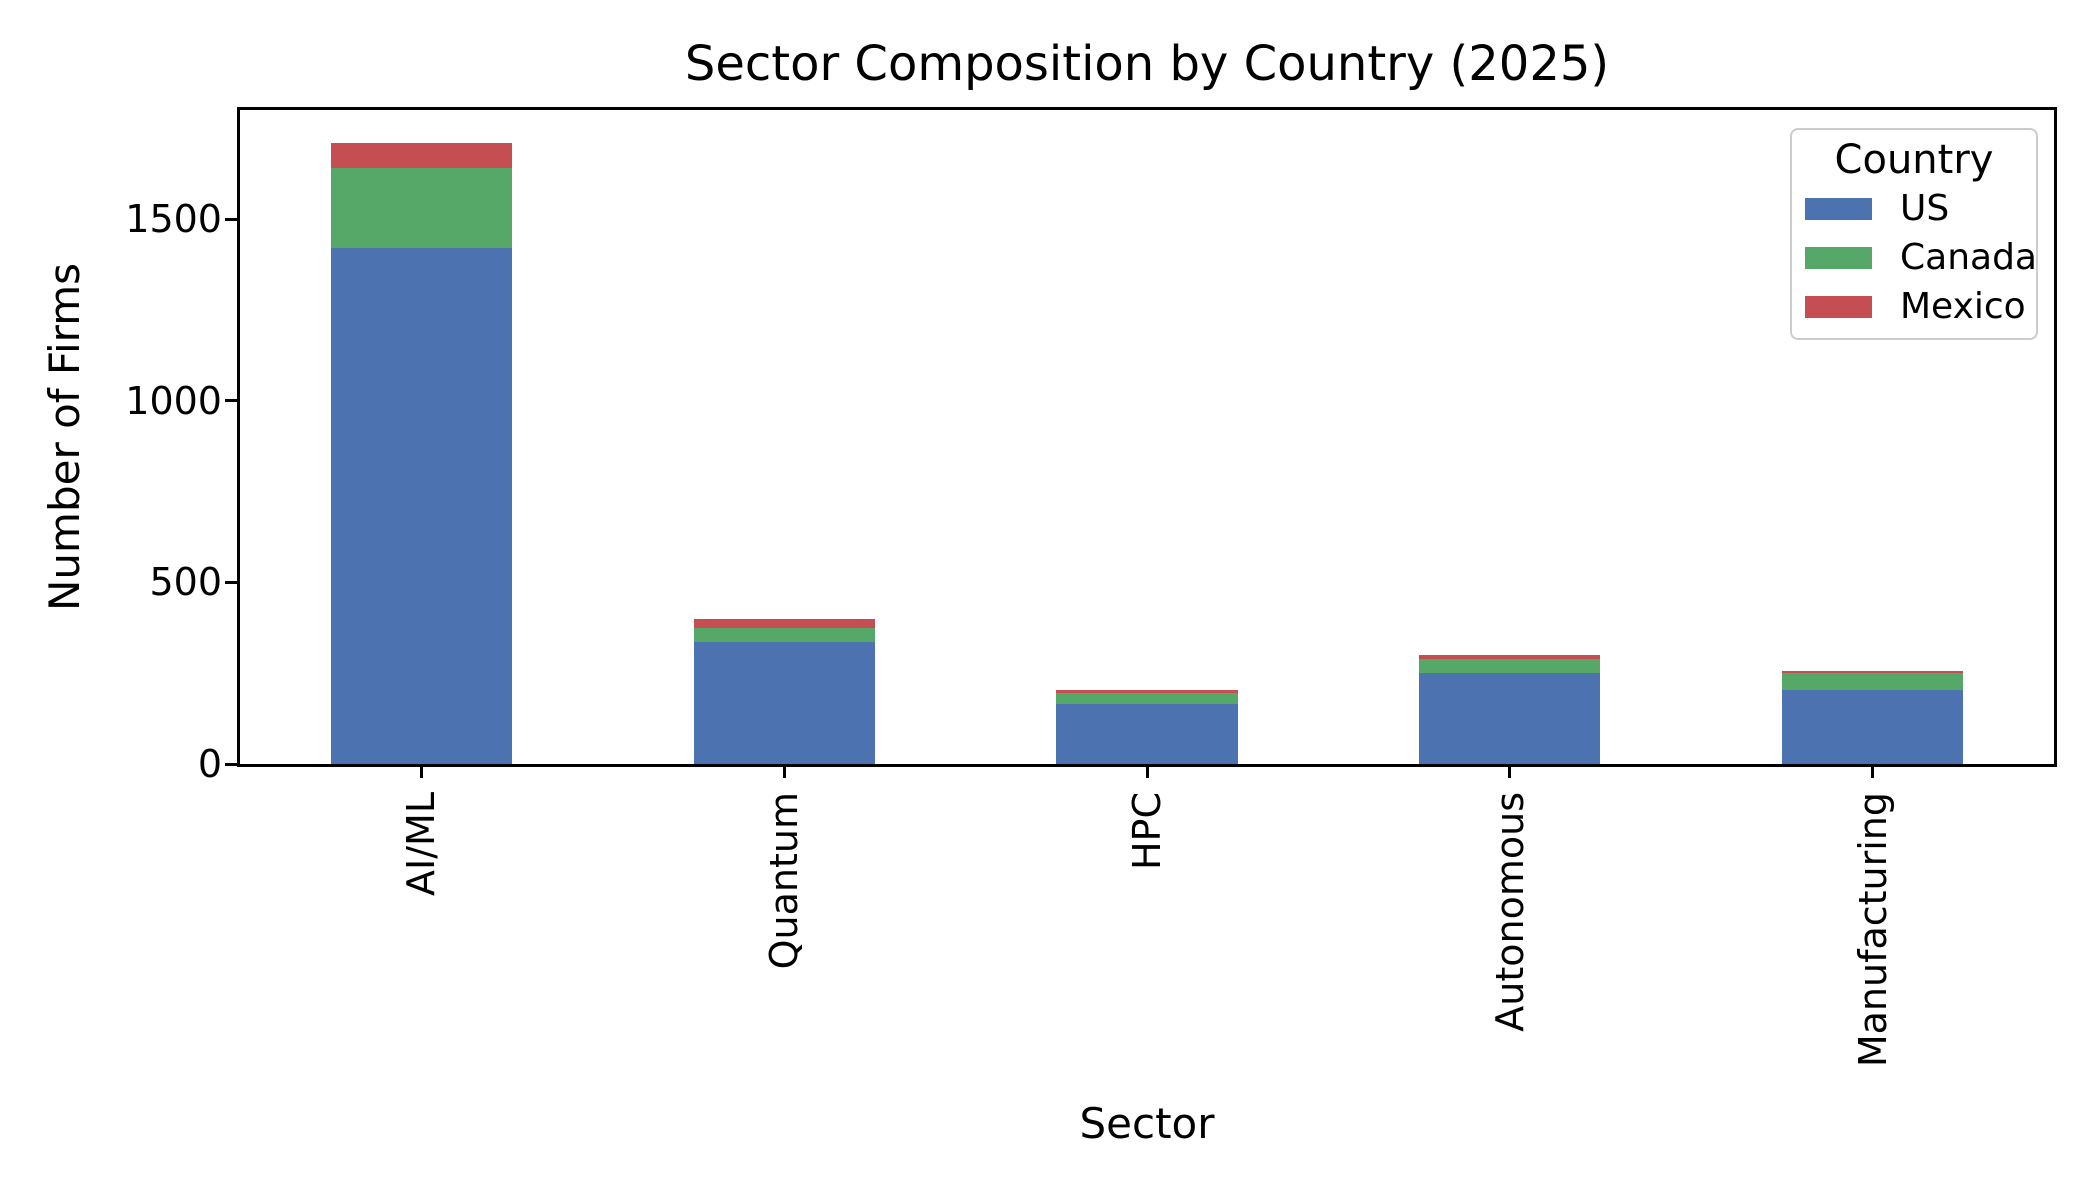  I want to click on legend-item-us: US, so click(1914, 209).